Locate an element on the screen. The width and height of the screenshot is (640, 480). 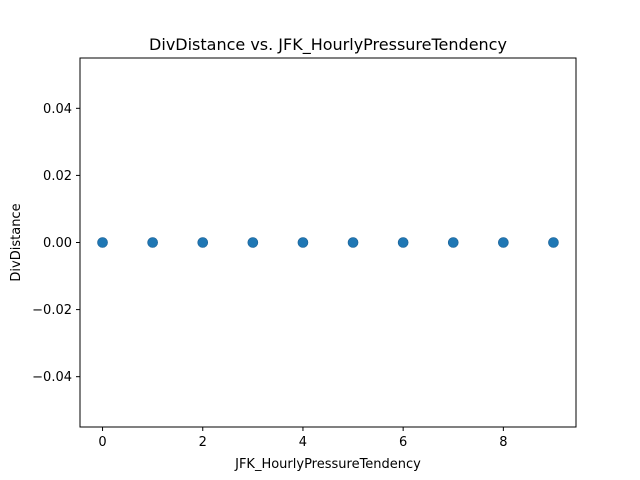
y-tick-label: 0.00 is located at coordinates (57, 243).